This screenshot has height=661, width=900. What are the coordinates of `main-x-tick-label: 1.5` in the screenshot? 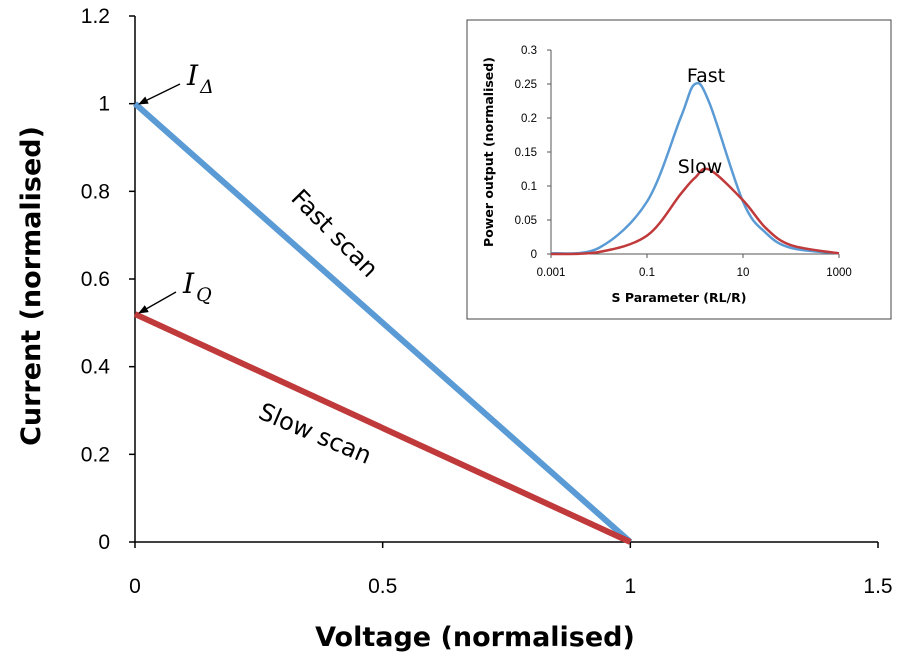 It's located at (877, 586).